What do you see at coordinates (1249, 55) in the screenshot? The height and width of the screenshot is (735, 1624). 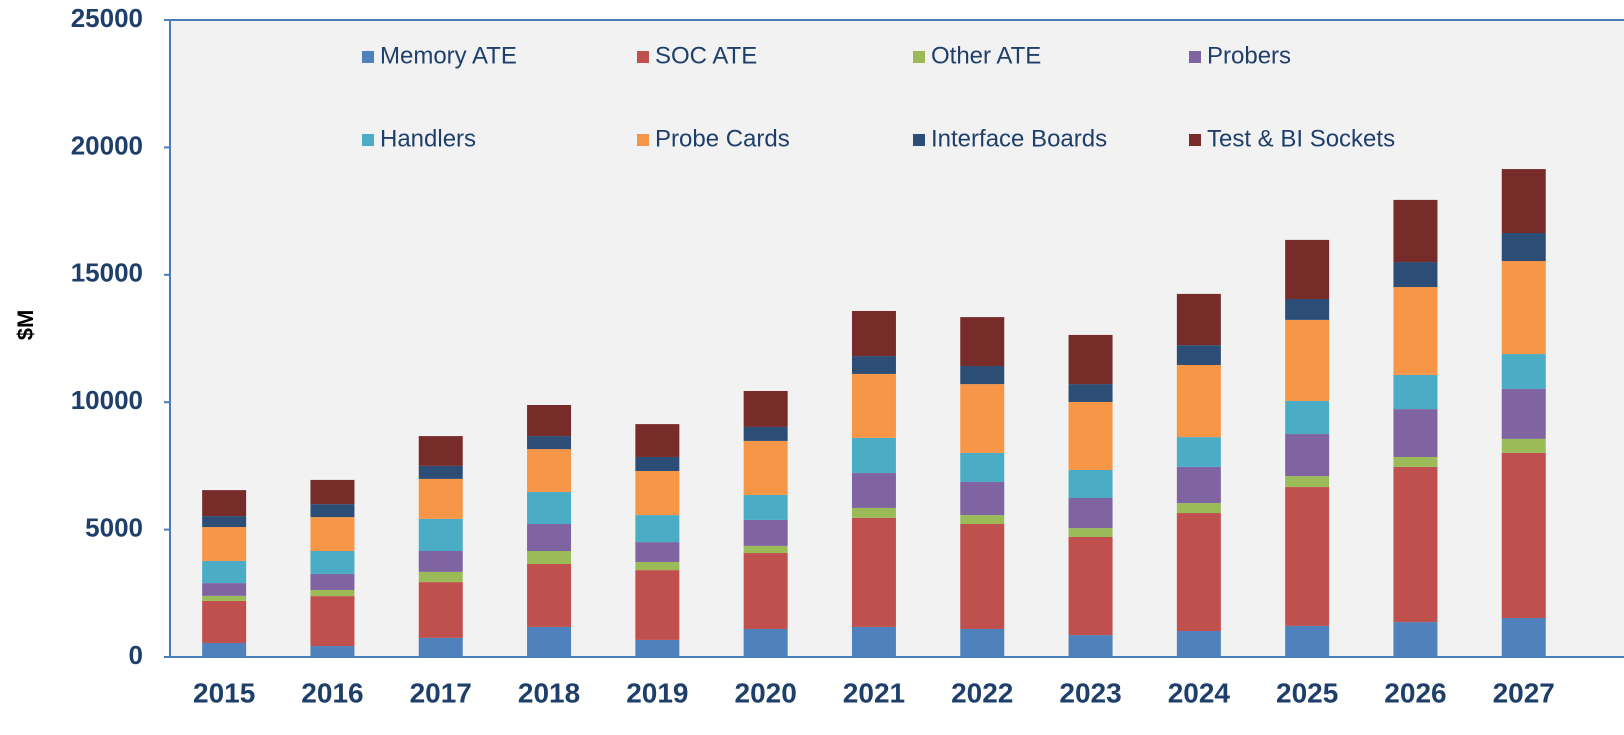 I see `legend-label: Probers` at bounding box center [1249, 55].